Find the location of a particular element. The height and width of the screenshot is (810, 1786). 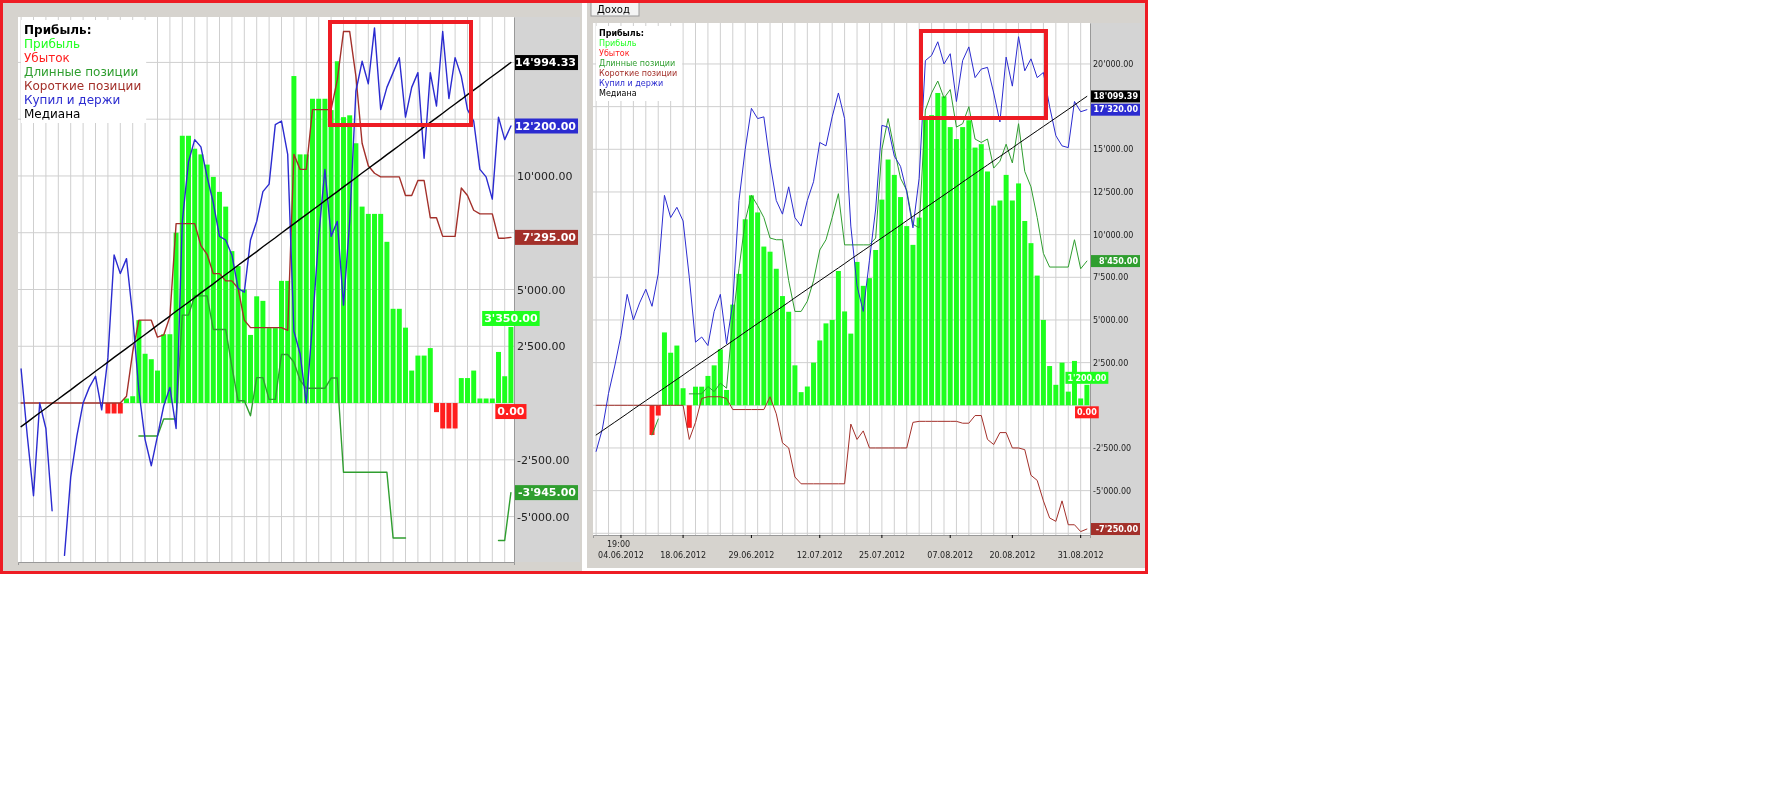

data-label: 14'994.33 is located at coordinates (545, 63).